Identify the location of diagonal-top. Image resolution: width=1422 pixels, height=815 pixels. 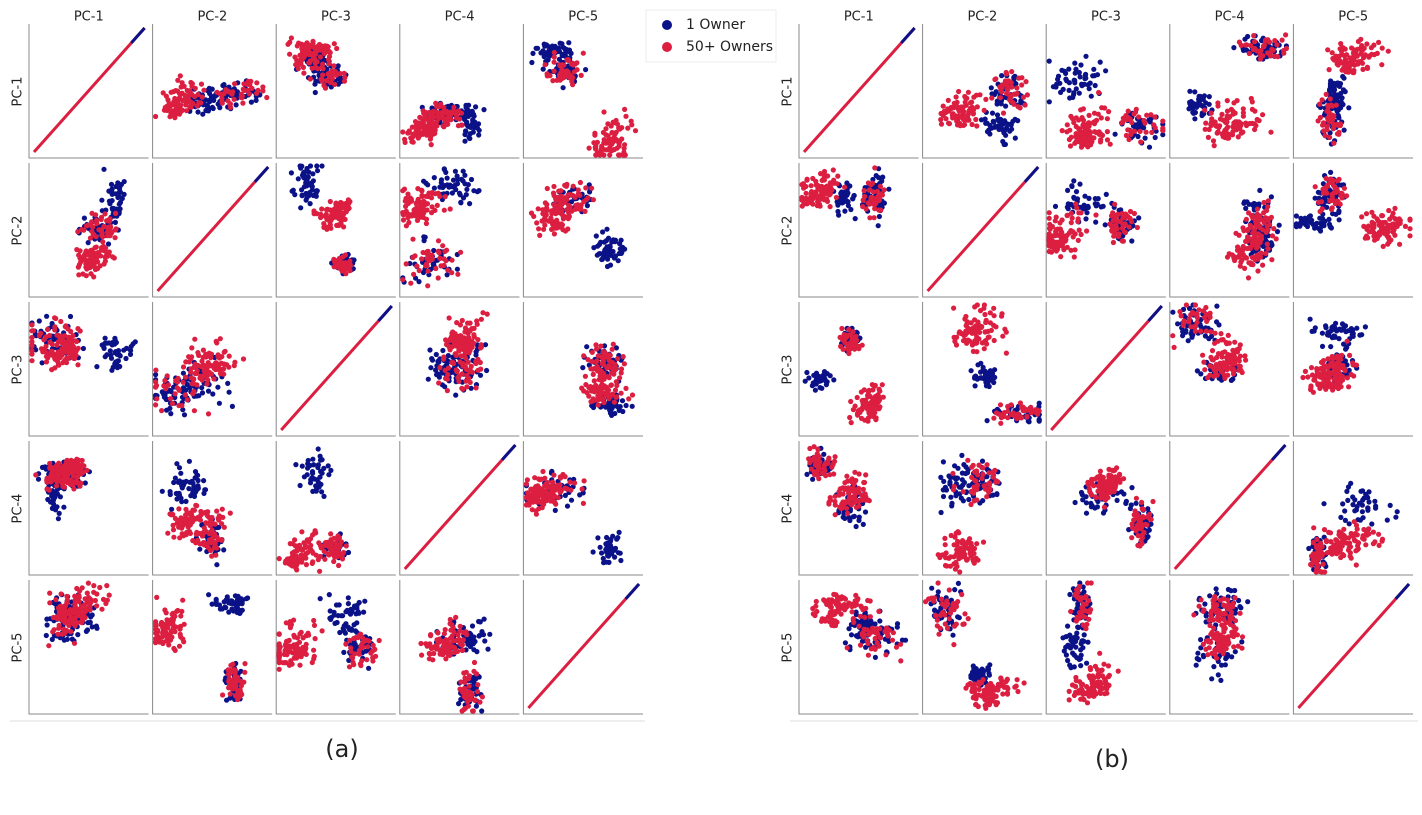
(385, 313).